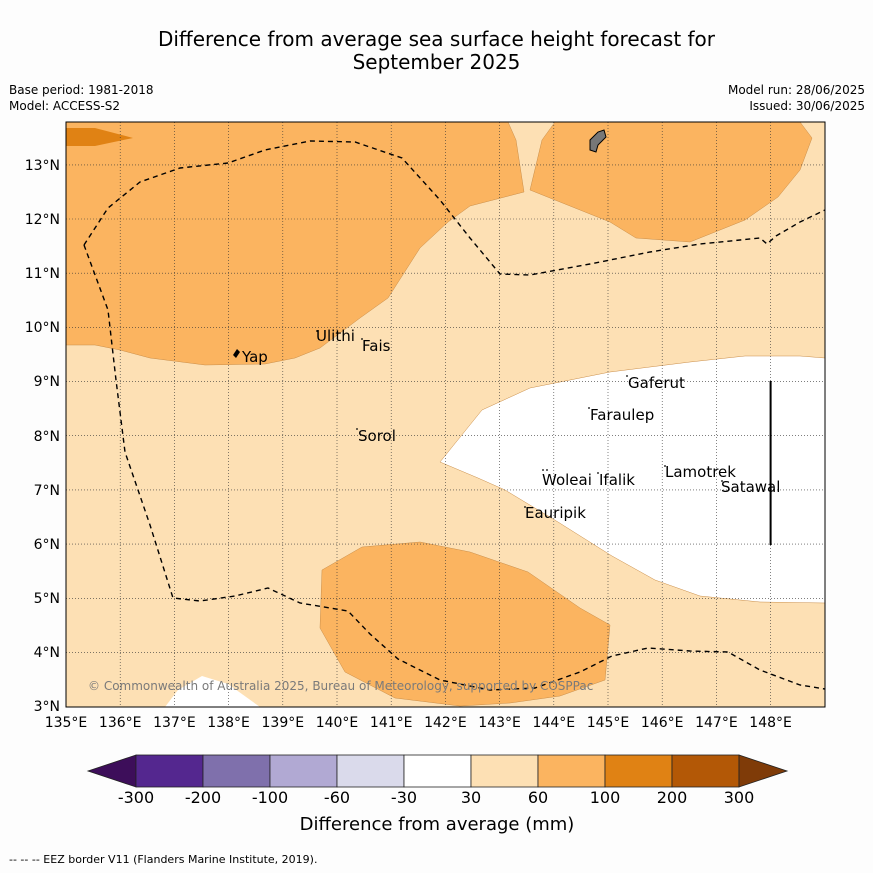  What do you see at coordinates (47, 545) in the screenshot?
I see `lat-label: 6°N` at bounding box center [47, 545].